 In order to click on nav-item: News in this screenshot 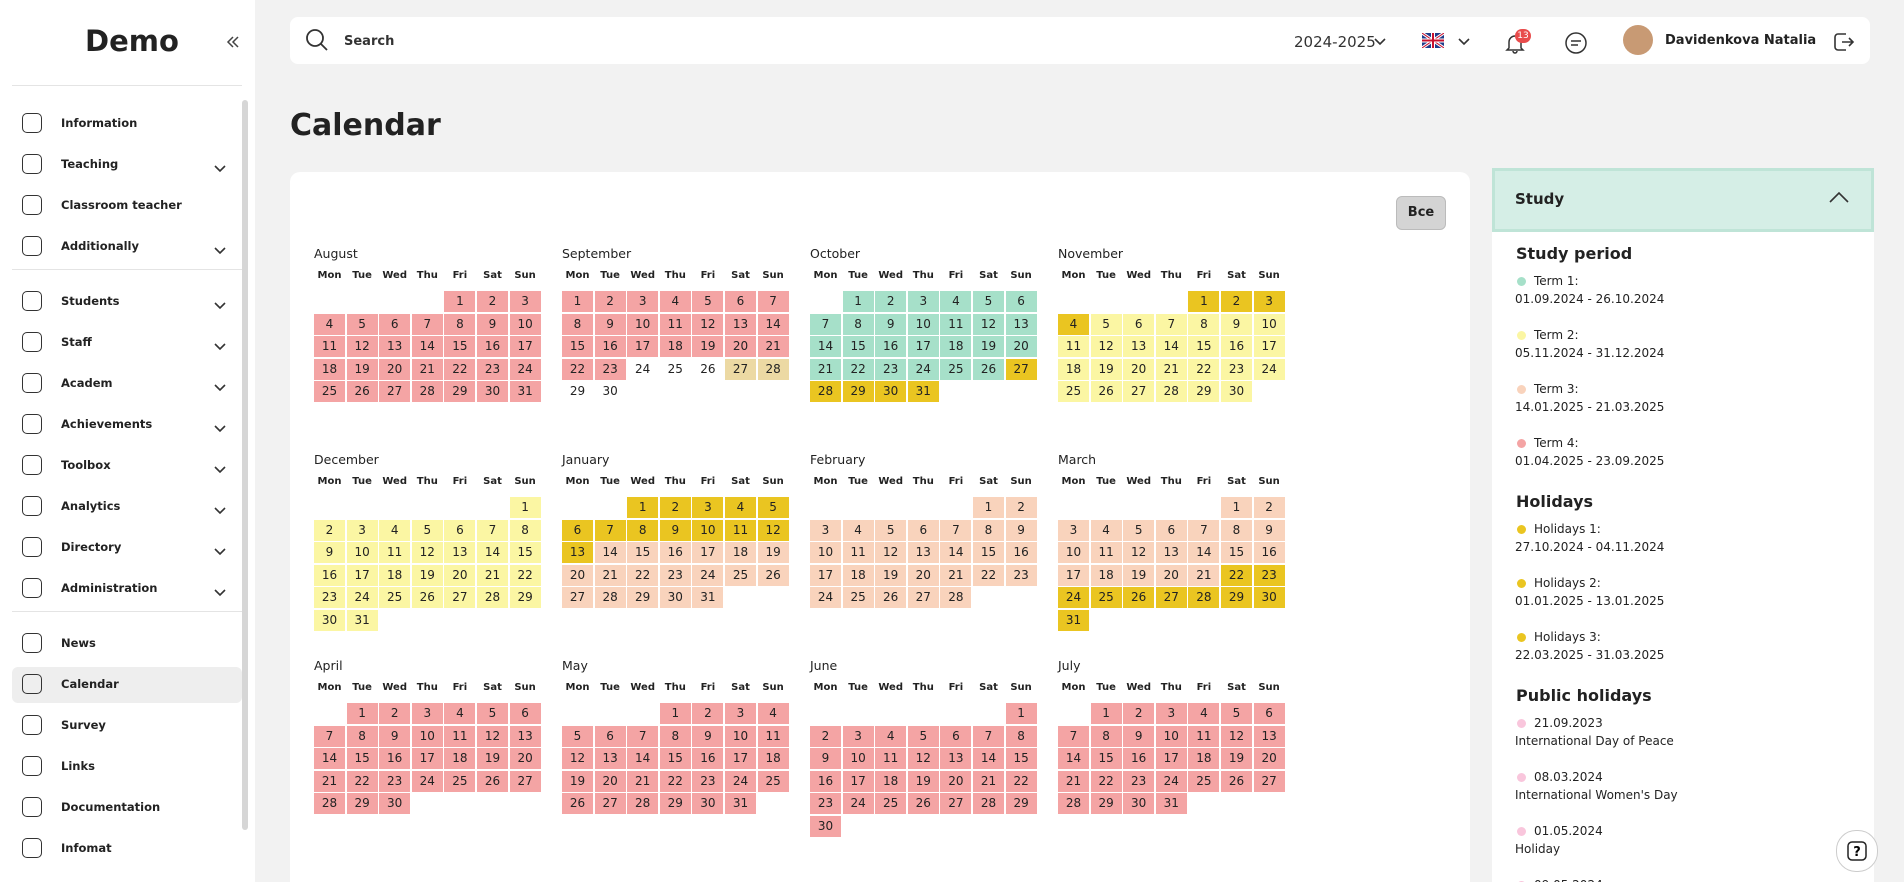, I will do `click(78, 643)`.